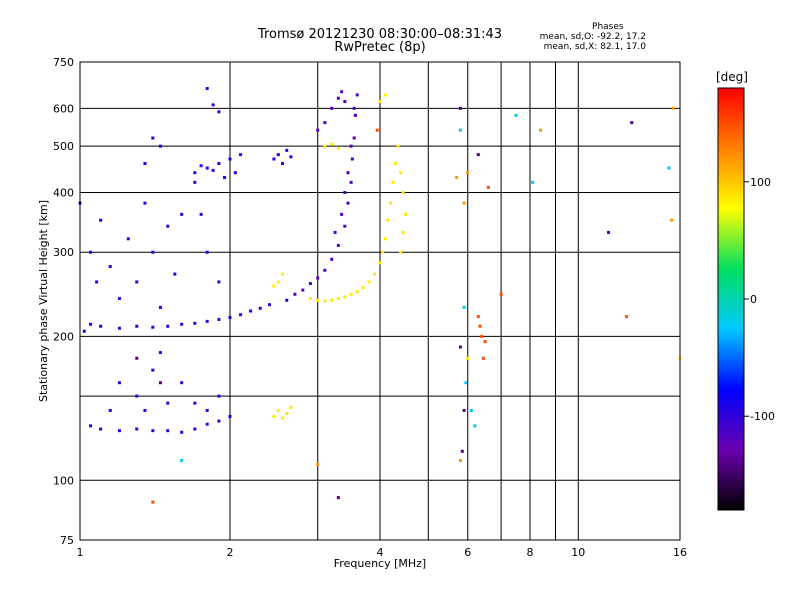  I want to click on y-tick-label: 400, so click(63, 192).